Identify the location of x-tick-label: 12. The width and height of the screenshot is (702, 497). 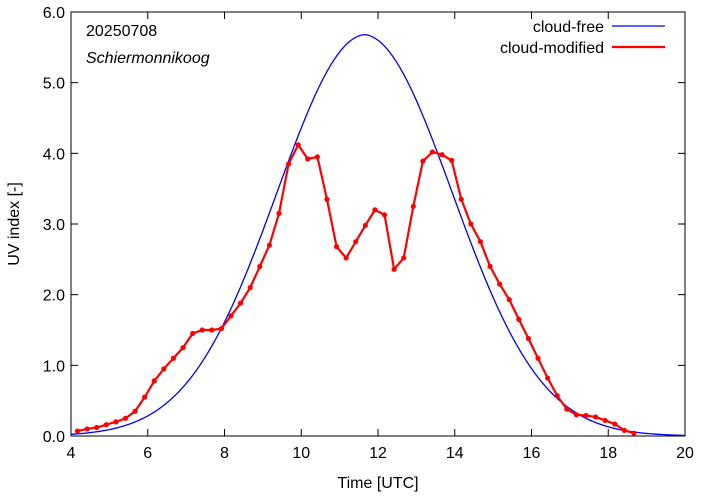
(378, 453).